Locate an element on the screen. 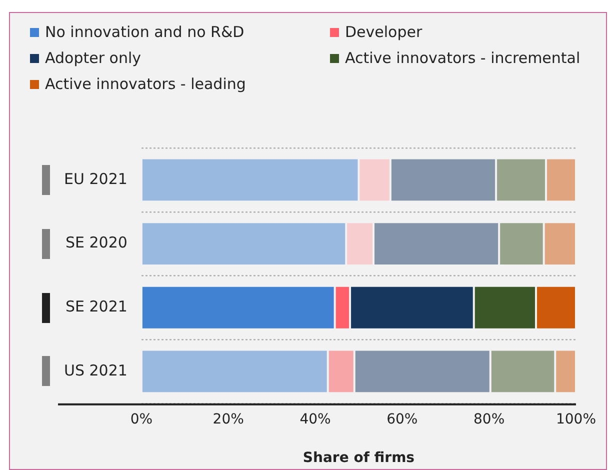 Image resolution: width=616 pixels, height=470 pixels. y-tick-label: EU 2021 is located at coordinates (96, 179).